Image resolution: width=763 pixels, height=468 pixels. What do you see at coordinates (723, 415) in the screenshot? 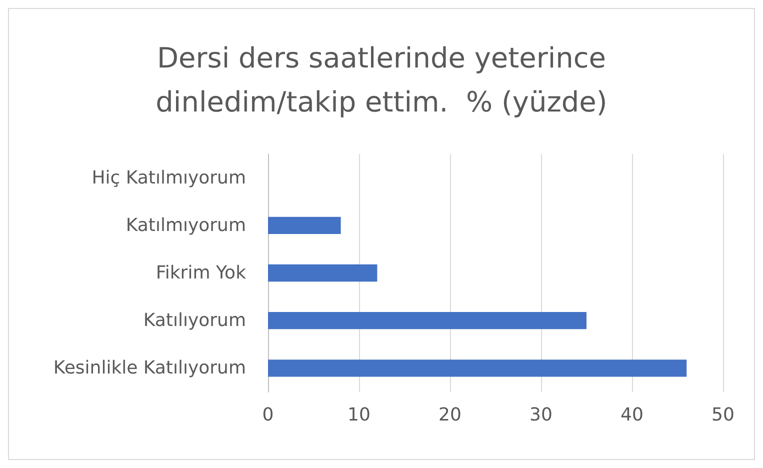
I see `x-tick-label: 50` at bounding box center [723, 415].